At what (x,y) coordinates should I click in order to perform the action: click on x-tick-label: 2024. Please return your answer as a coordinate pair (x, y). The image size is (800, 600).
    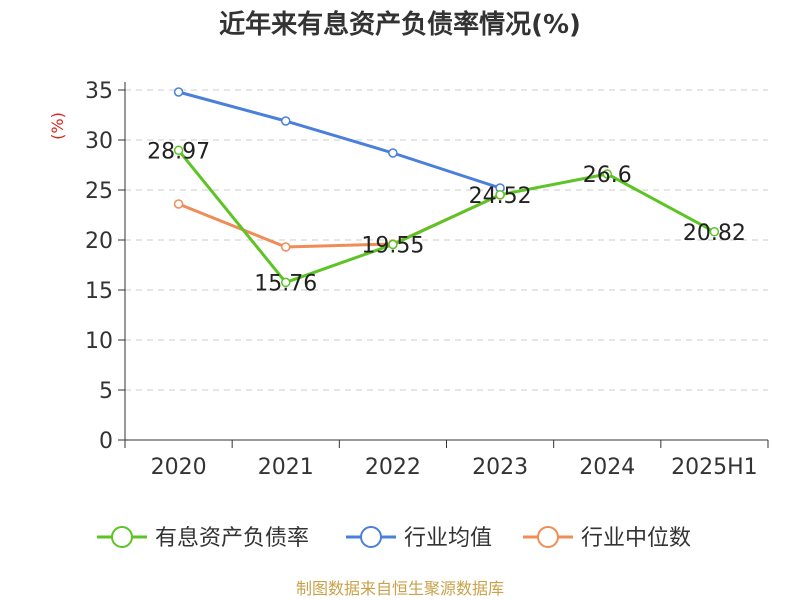
    Looking at the image, I should click on (607, 467).